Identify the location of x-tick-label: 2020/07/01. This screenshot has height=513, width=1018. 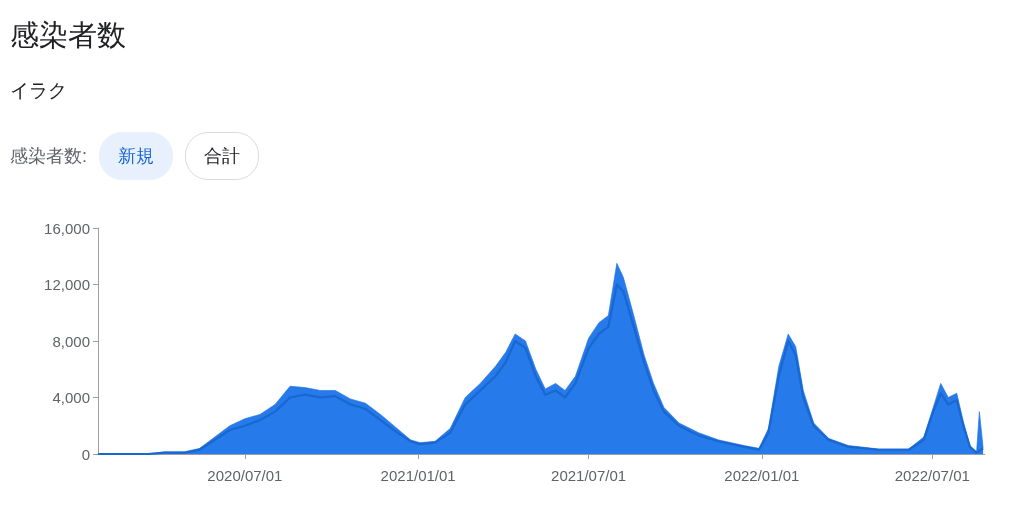
(245, 475).